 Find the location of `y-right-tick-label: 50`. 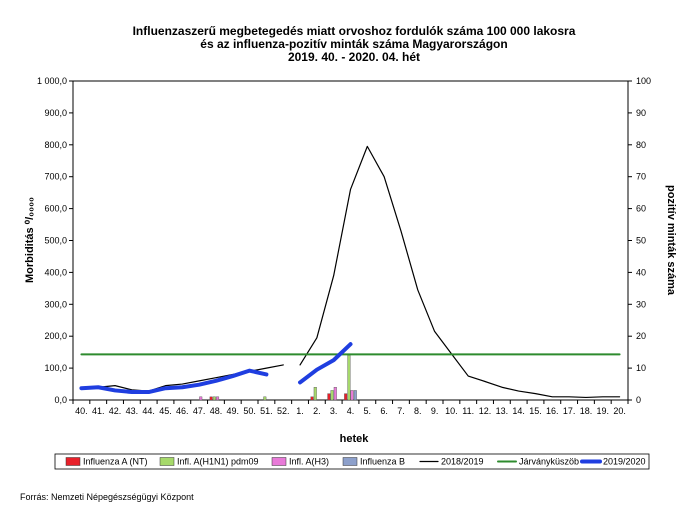

y-right-tick-label: 50 is located at coordinates (641, 241).